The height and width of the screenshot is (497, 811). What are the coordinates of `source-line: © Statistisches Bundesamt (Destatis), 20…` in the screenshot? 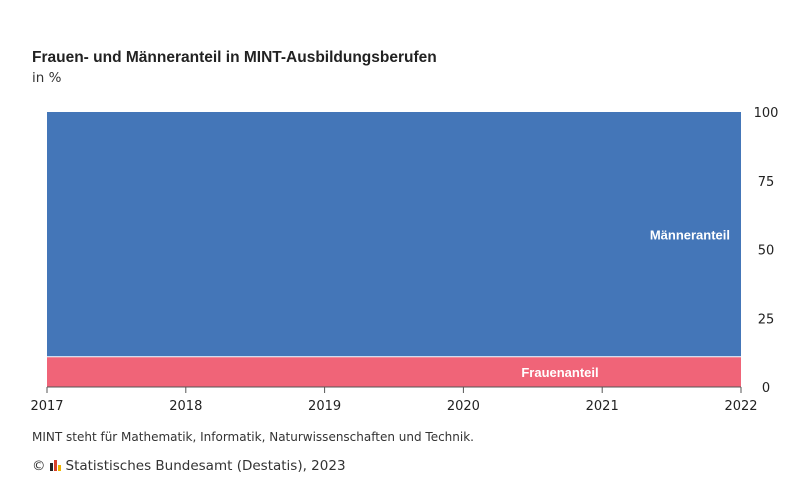 It's located at (189, 466).